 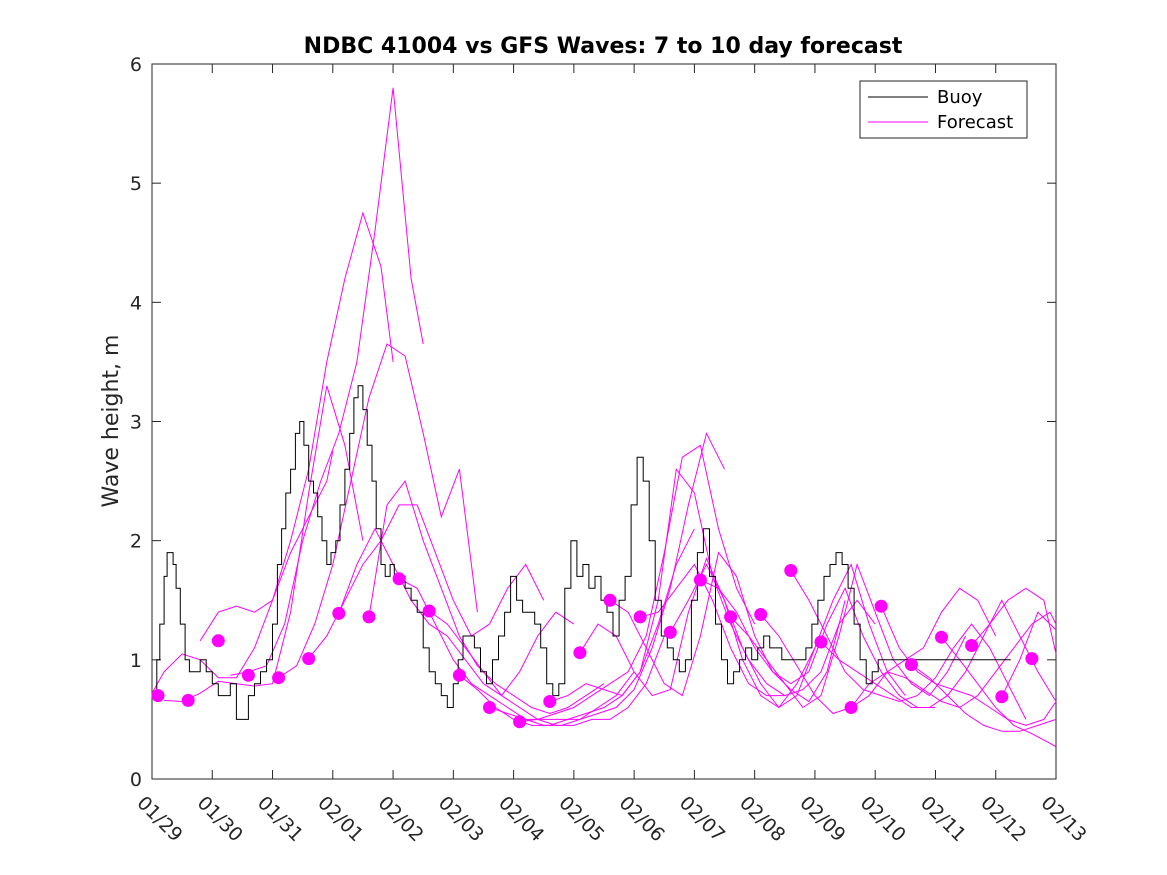 I want to click on x-tick-label: 02/07, so click(x=702, y=819).